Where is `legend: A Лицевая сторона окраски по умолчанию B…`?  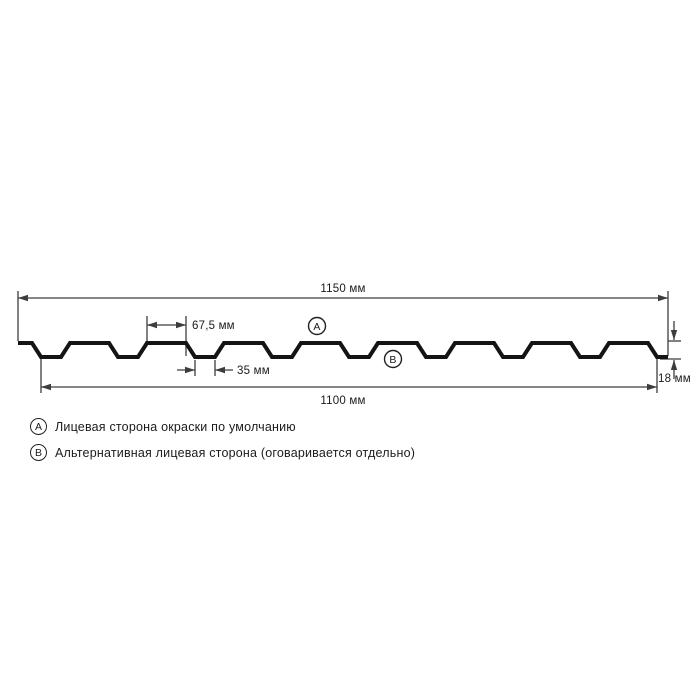
legend: A Лицевая сторона окраски по умолчанию B… is located at coordinates (222, 444).